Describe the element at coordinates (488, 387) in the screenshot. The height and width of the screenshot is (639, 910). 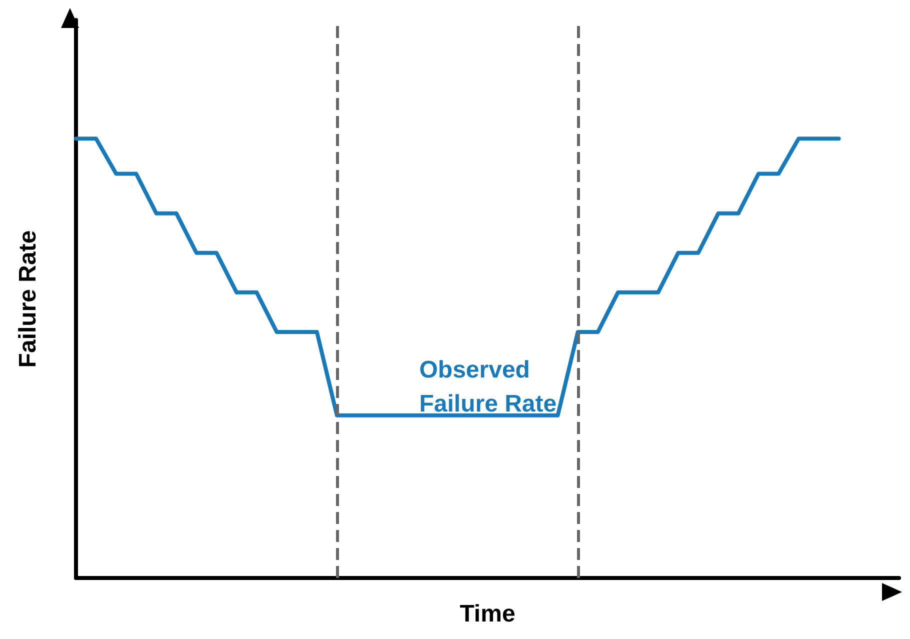
I see `annotation: Observed Failure Rate` at that location.